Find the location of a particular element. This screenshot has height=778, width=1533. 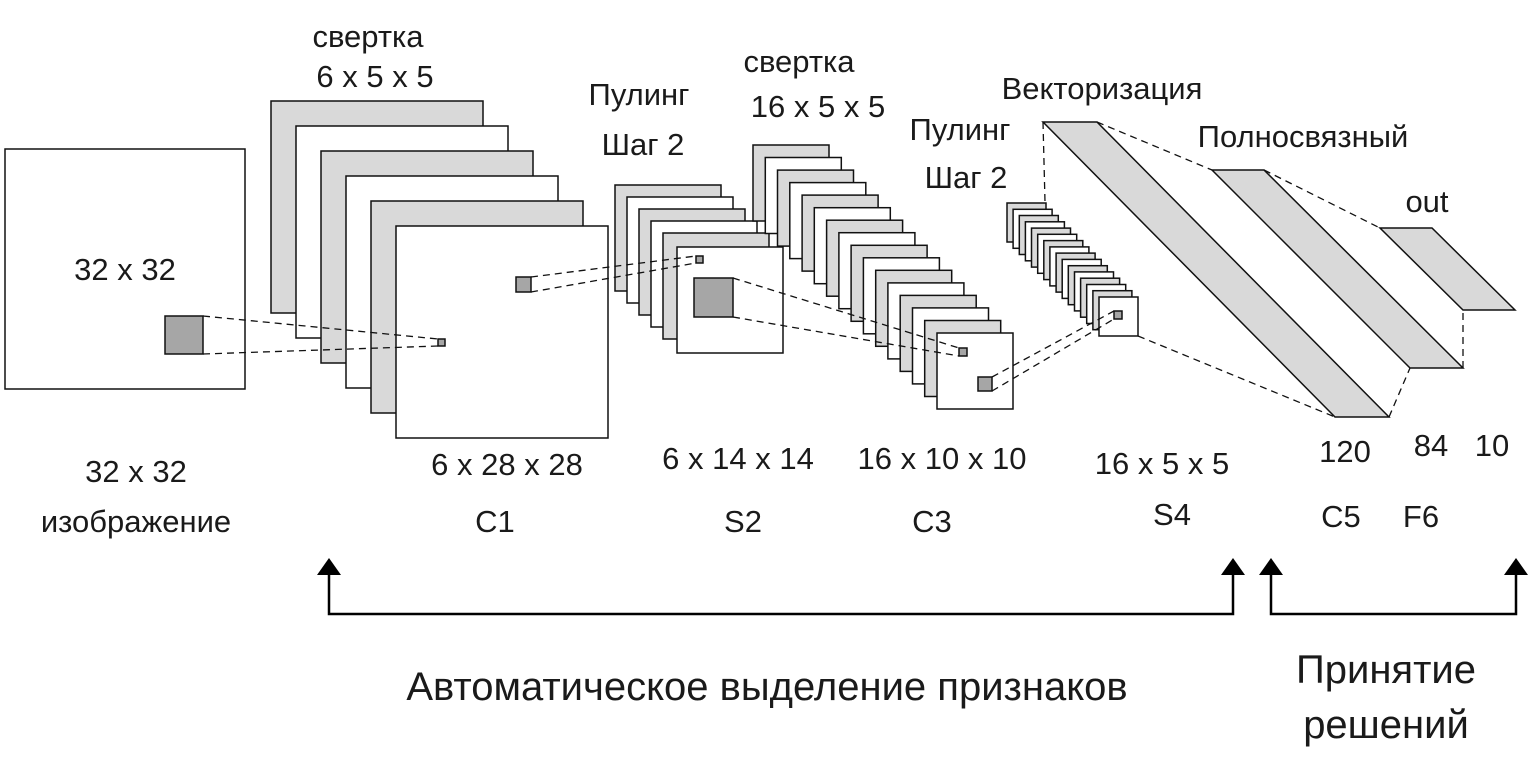

input-caption-line1: 32 x 32 is located at coordinates (136, 471).